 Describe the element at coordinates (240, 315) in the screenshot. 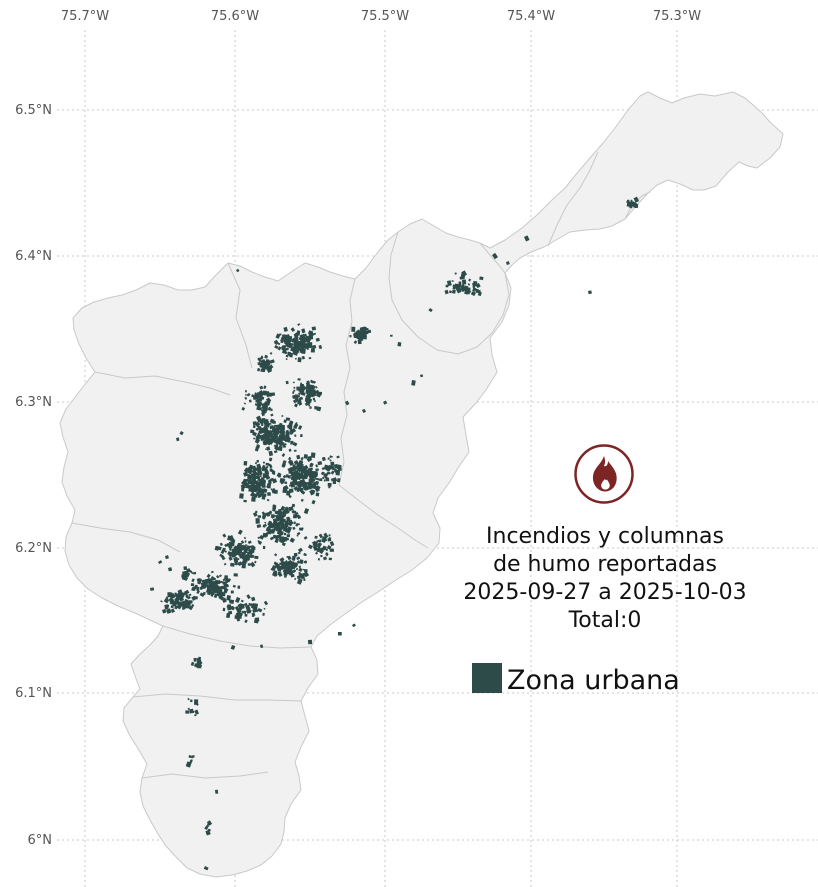

I see `municipal-boundary` at that location.